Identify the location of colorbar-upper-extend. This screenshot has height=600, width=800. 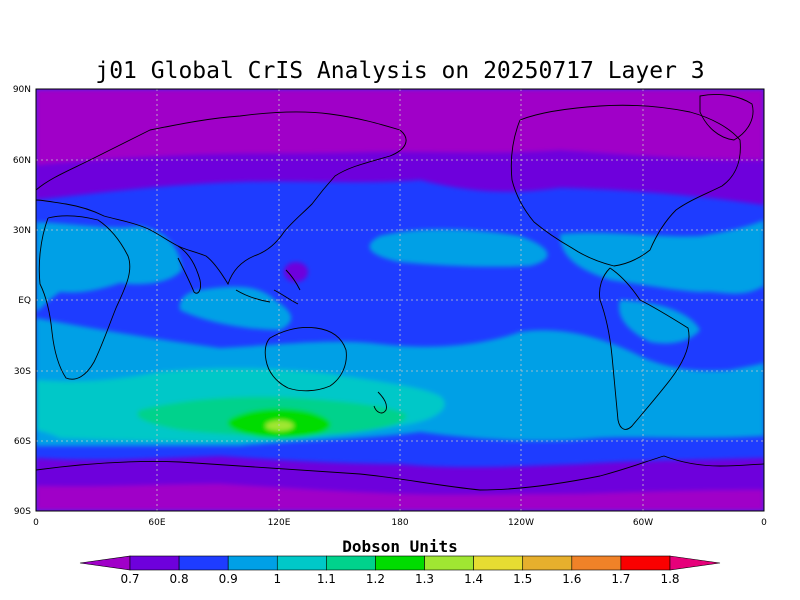
(695, 563).